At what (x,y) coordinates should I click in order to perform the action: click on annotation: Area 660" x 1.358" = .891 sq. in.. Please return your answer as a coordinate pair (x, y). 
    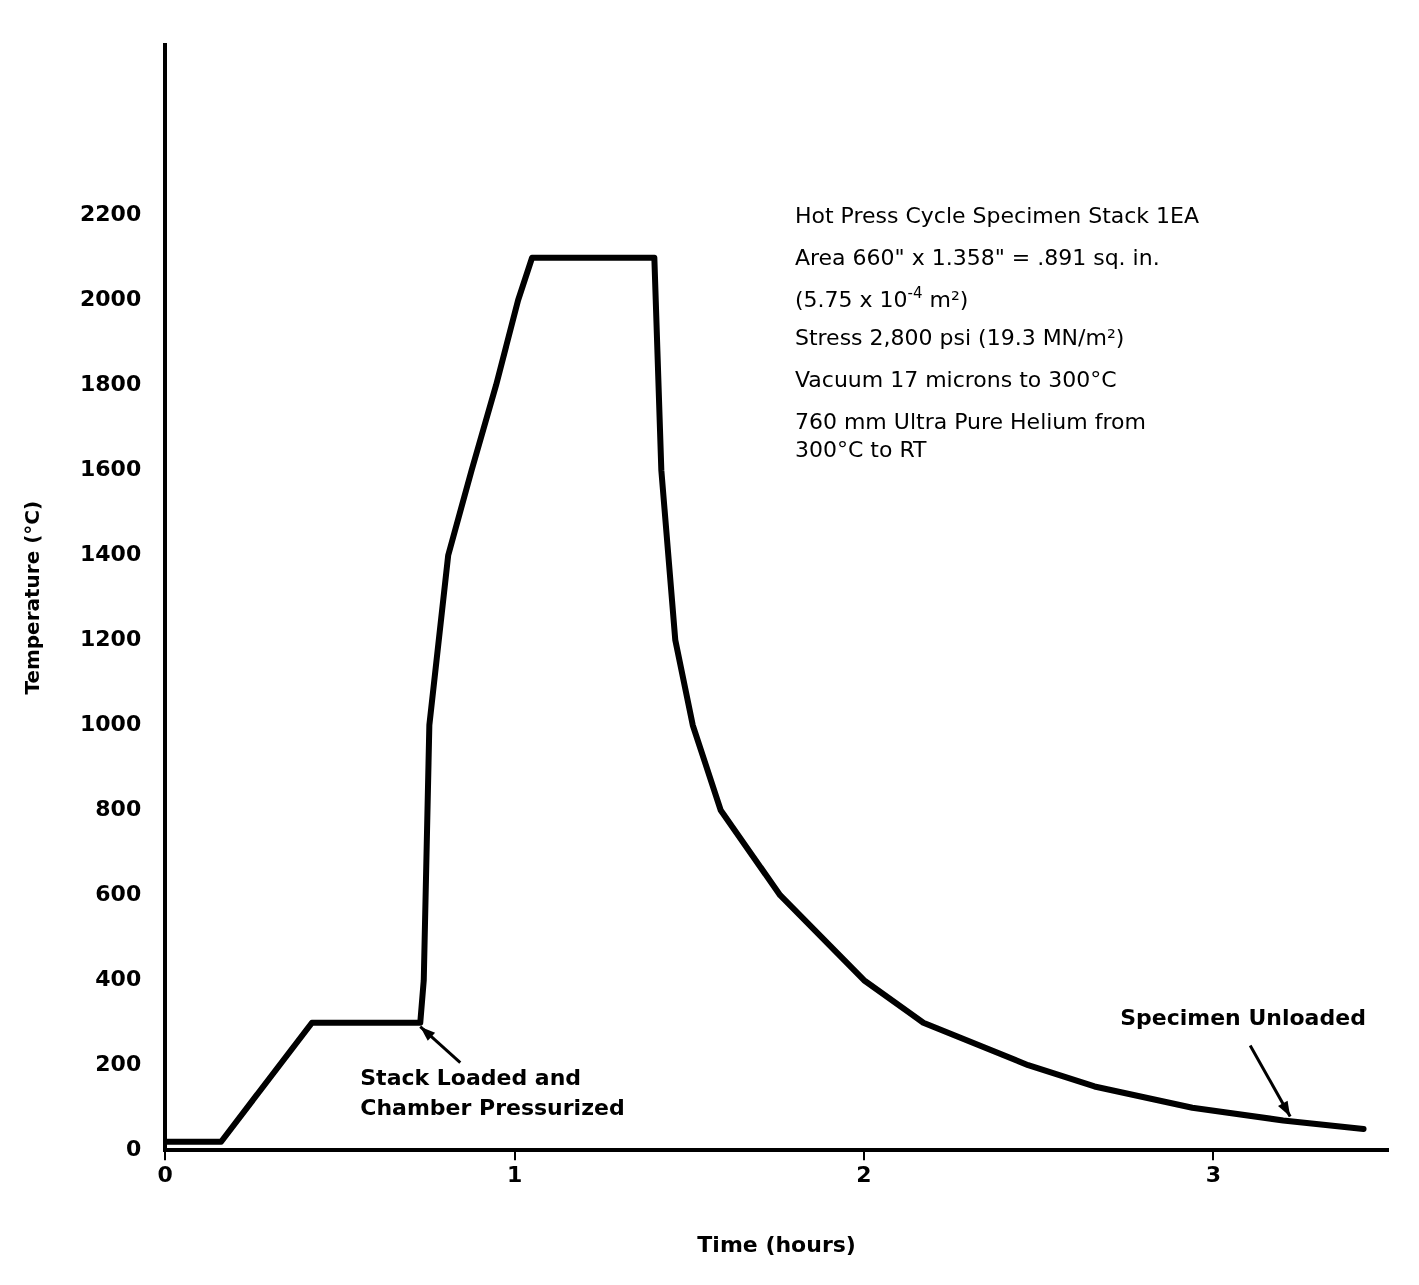
    Looking at the image, I should click on (977, 258).